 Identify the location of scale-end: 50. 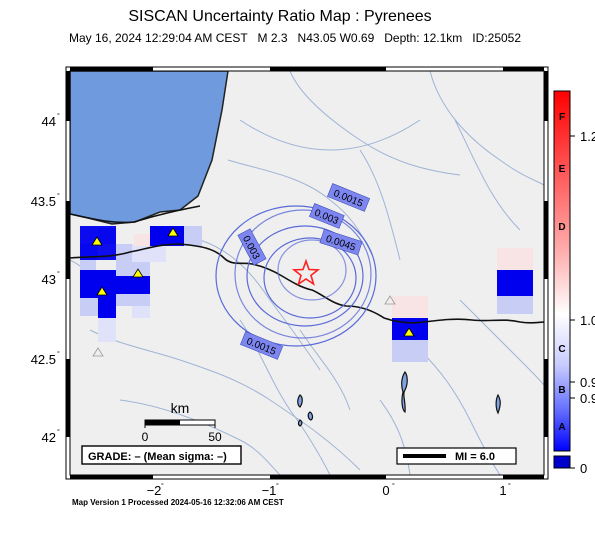
(215, 437).